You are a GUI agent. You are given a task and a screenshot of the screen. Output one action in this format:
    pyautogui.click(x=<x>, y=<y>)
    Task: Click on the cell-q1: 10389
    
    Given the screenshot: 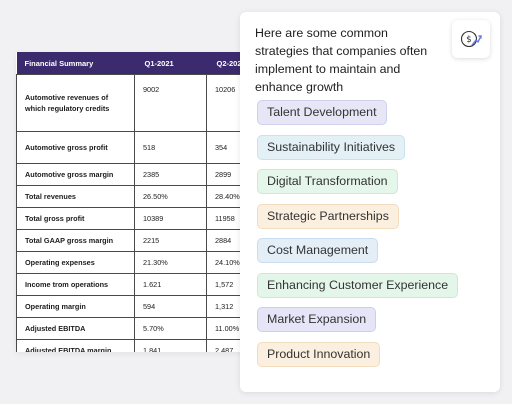 What is the action you would take?
    pyautogui.click(x=170, y=218)
    